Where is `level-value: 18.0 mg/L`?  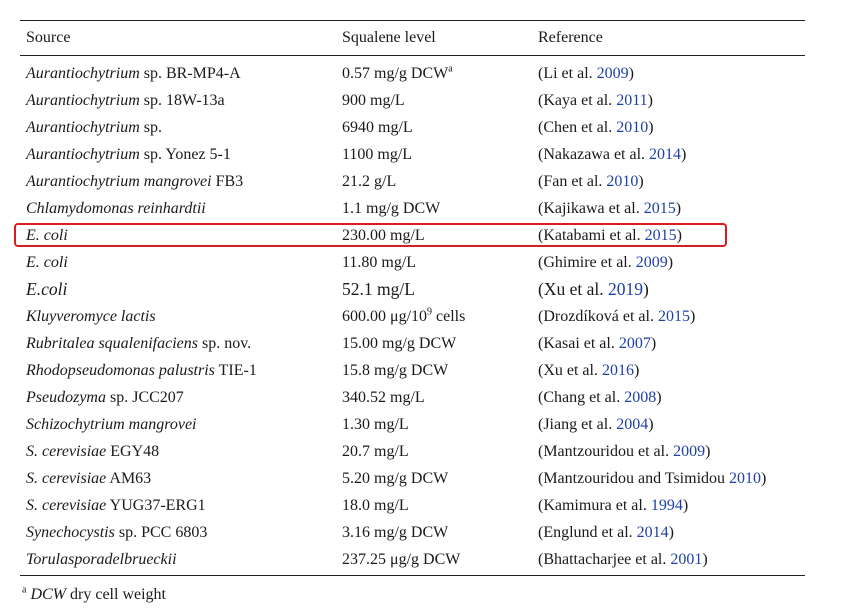 level-value: 18.0 mg/L is located at coordinates (375, 505).